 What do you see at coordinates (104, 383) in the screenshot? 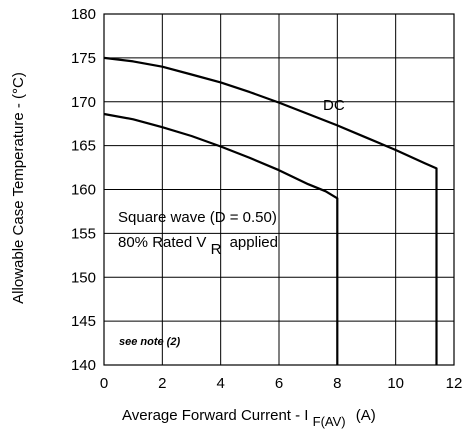
I see `x-tick-label: 0` at bounding box center [104, 383].